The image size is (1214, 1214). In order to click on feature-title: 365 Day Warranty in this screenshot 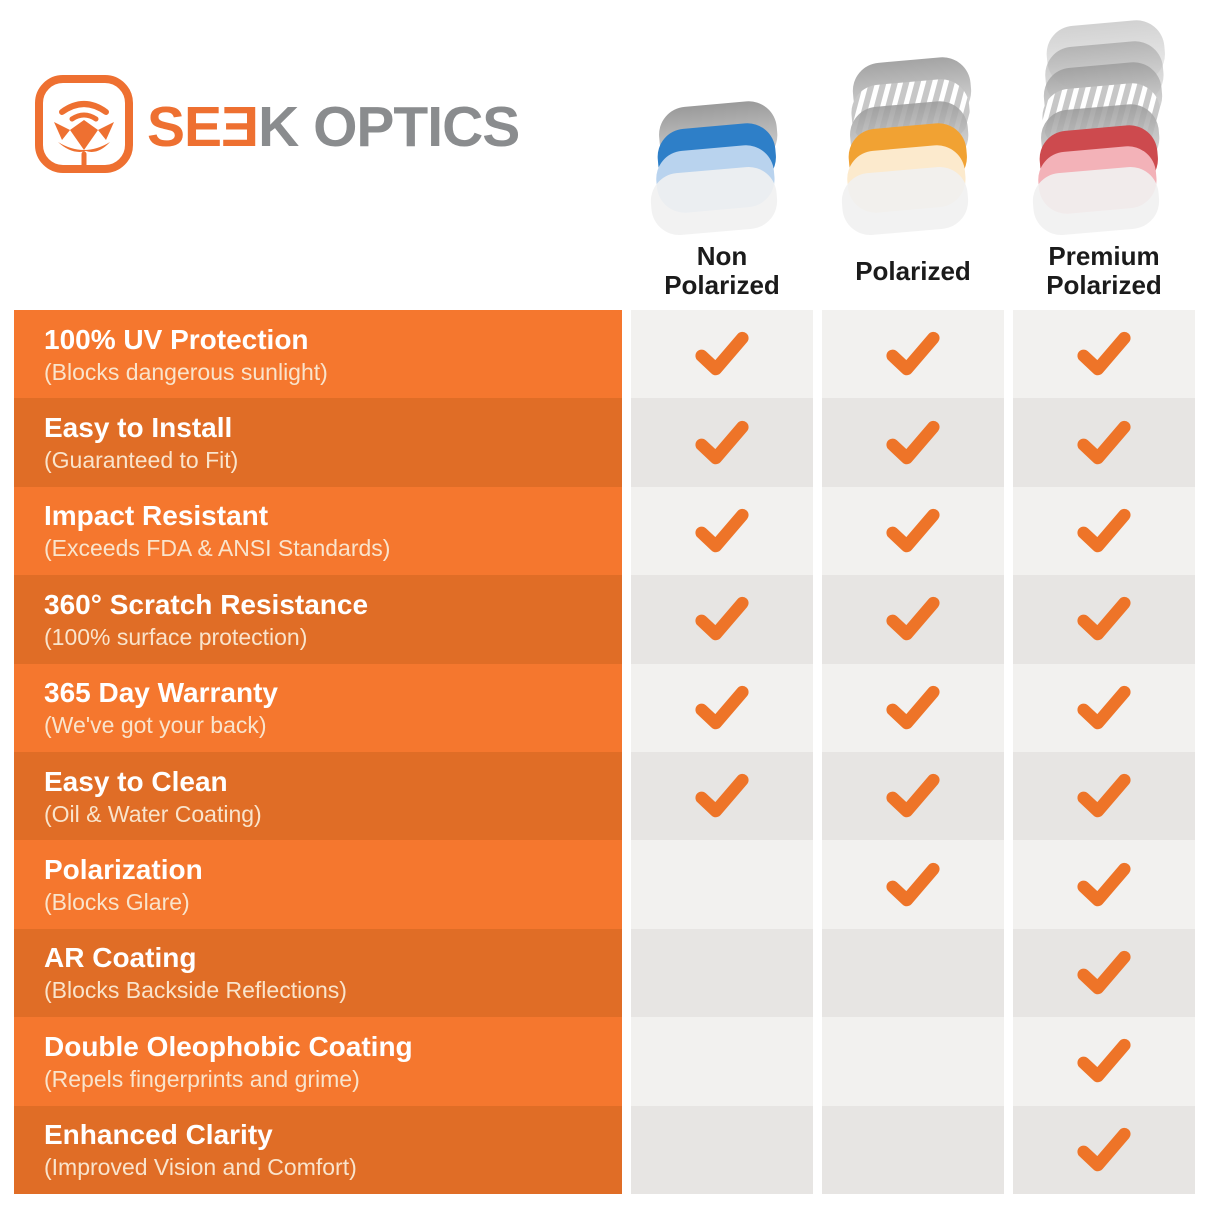, I will do `click(161, 693)`.